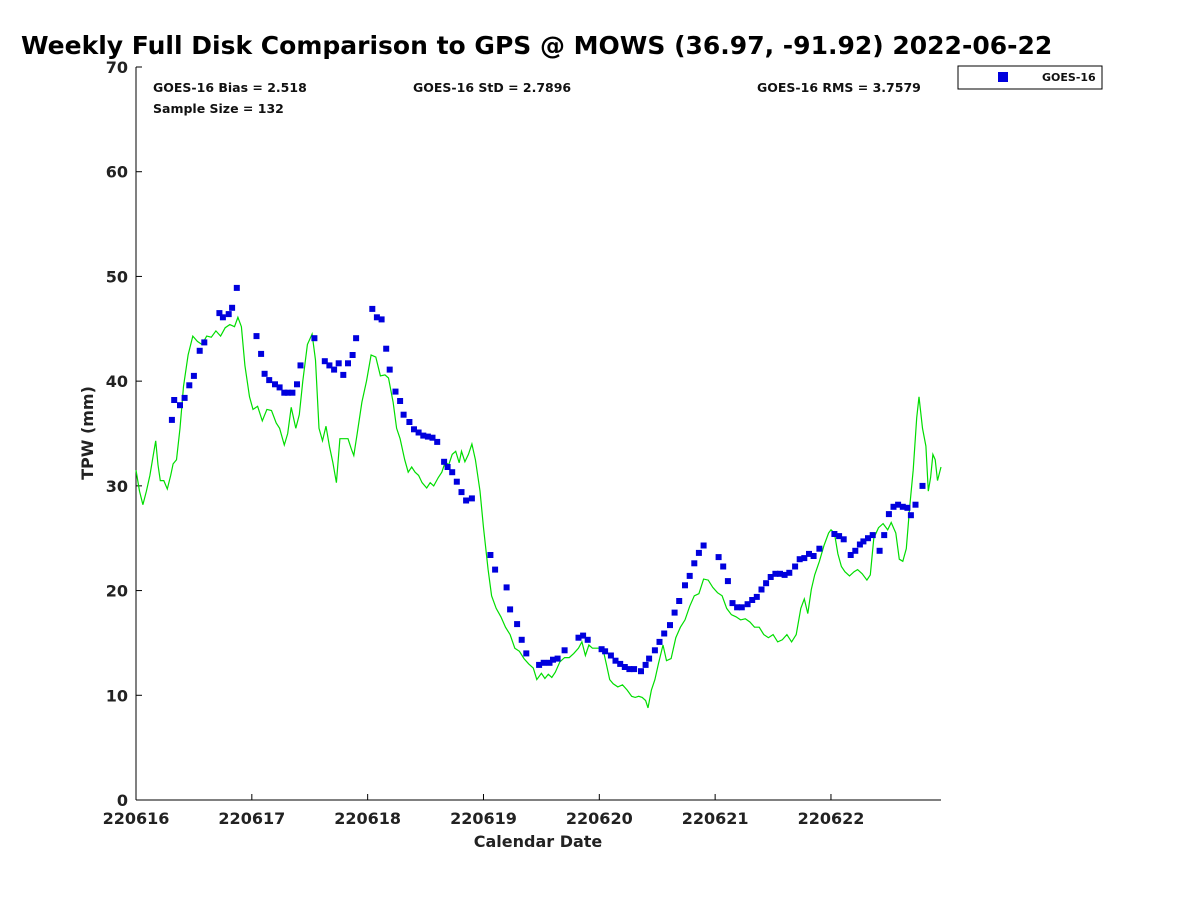  I want to click on y-tick-label: 20, so click(117, 591).